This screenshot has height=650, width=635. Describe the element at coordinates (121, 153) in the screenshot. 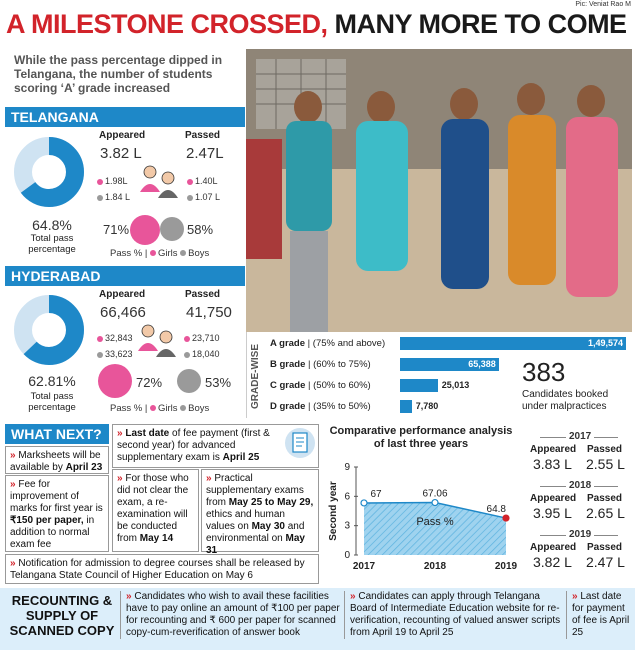

I see `telangana-appeared: 3.82 L` at that location.